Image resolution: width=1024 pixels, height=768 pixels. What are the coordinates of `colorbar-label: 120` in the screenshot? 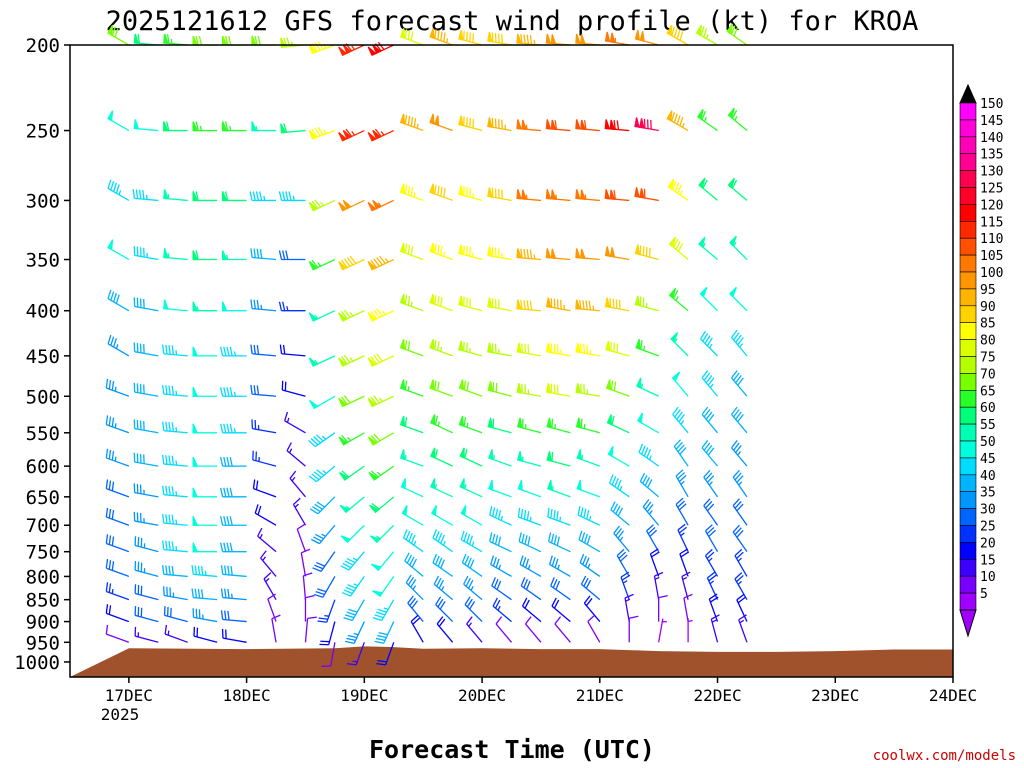 It's located at (991, 205).